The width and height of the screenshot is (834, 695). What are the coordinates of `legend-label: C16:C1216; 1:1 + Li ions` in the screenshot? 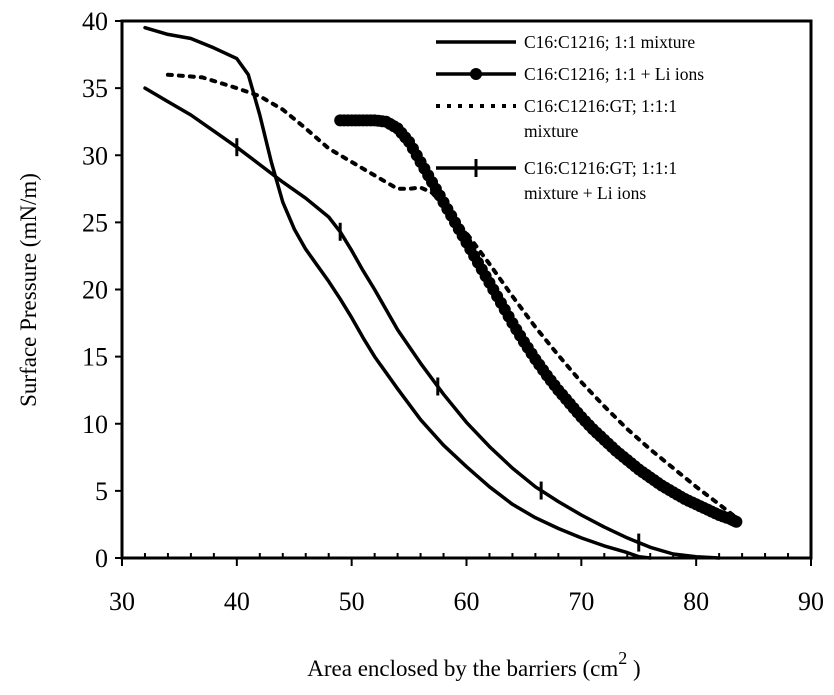 It's located at (614, 74).